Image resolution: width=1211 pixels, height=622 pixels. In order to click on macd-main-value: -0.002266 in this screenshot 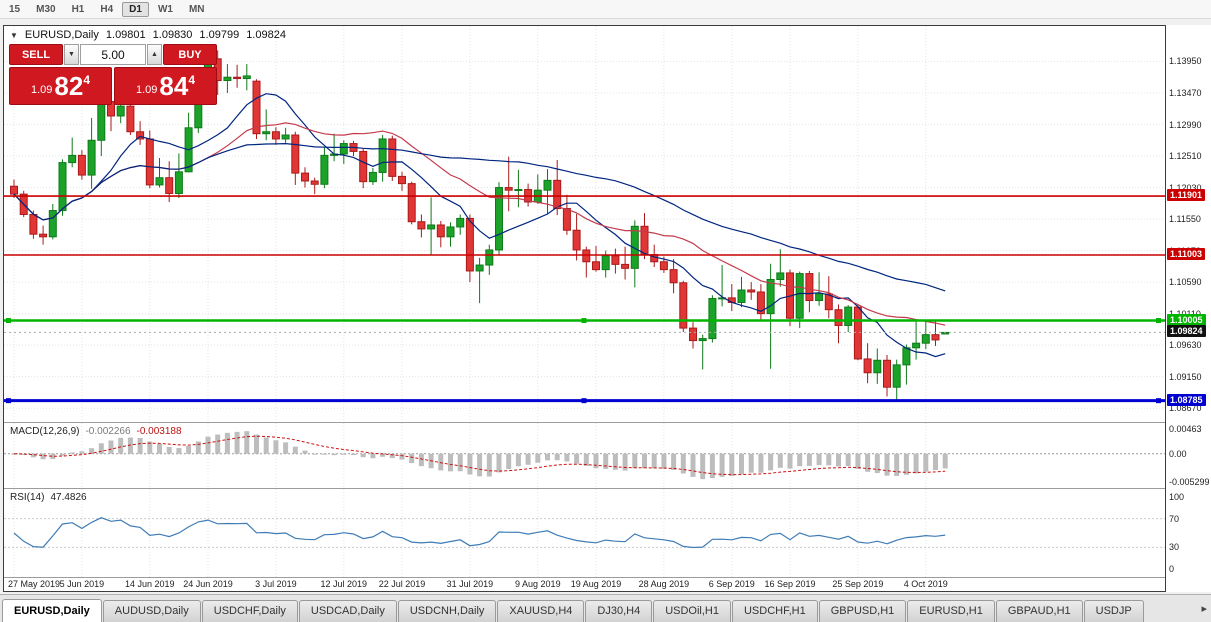, I will do `click(108, 431)`.